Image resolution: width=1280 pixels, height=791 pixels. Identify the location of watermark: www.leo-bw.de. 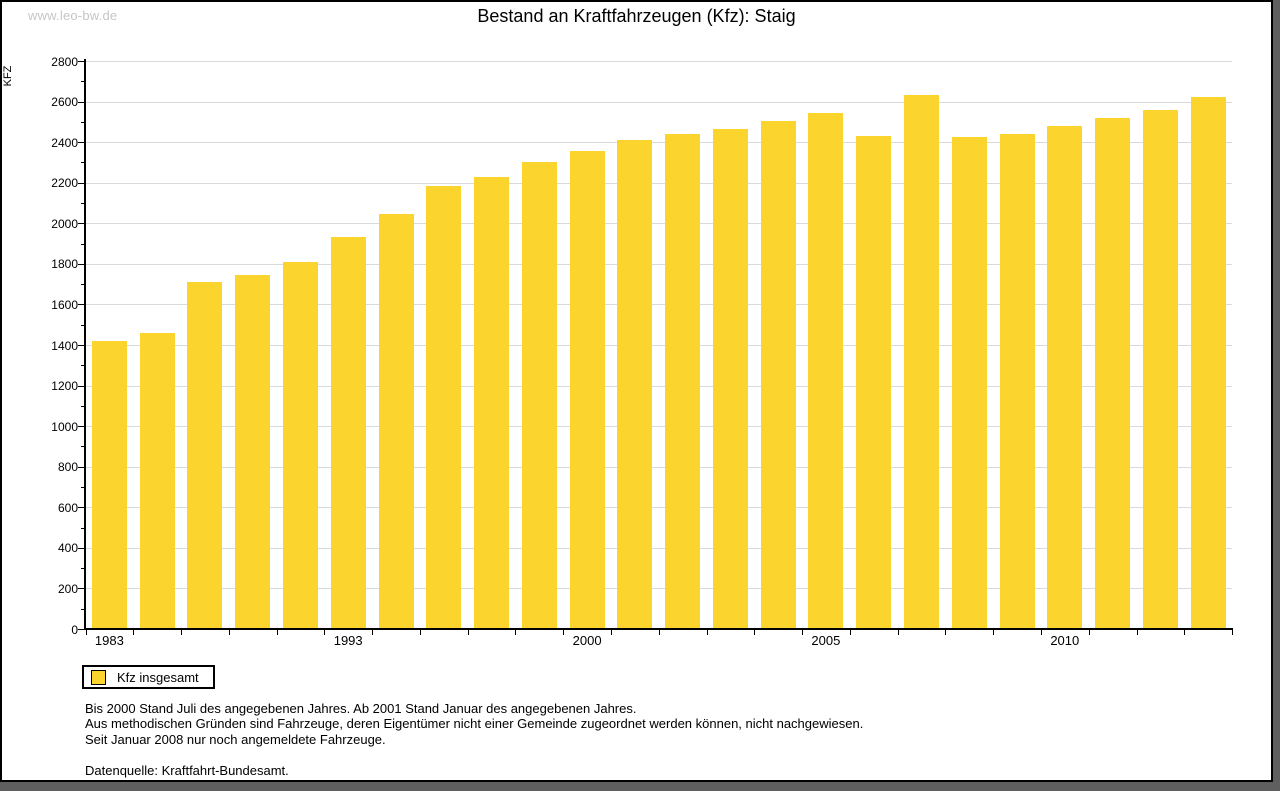
(73, 15).